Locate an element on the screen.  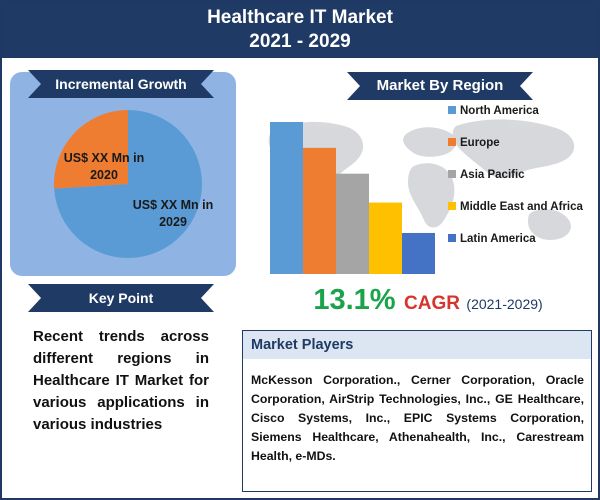
legend-label: Europe is located at coordinates (480, 143).